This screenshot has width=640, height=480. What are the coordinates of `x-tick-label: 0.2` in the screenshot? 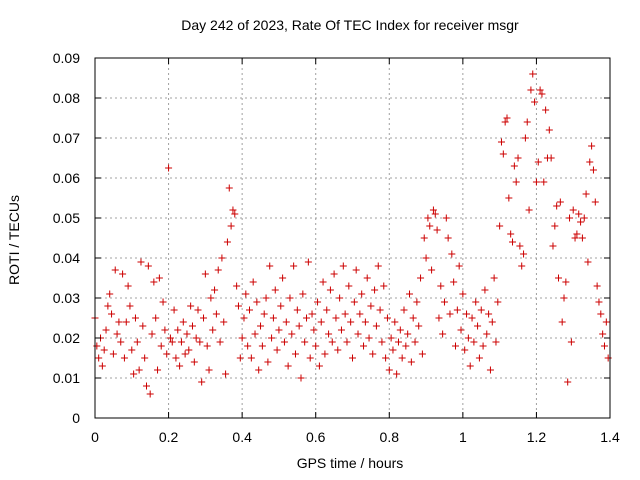 It's located at (169, 437).